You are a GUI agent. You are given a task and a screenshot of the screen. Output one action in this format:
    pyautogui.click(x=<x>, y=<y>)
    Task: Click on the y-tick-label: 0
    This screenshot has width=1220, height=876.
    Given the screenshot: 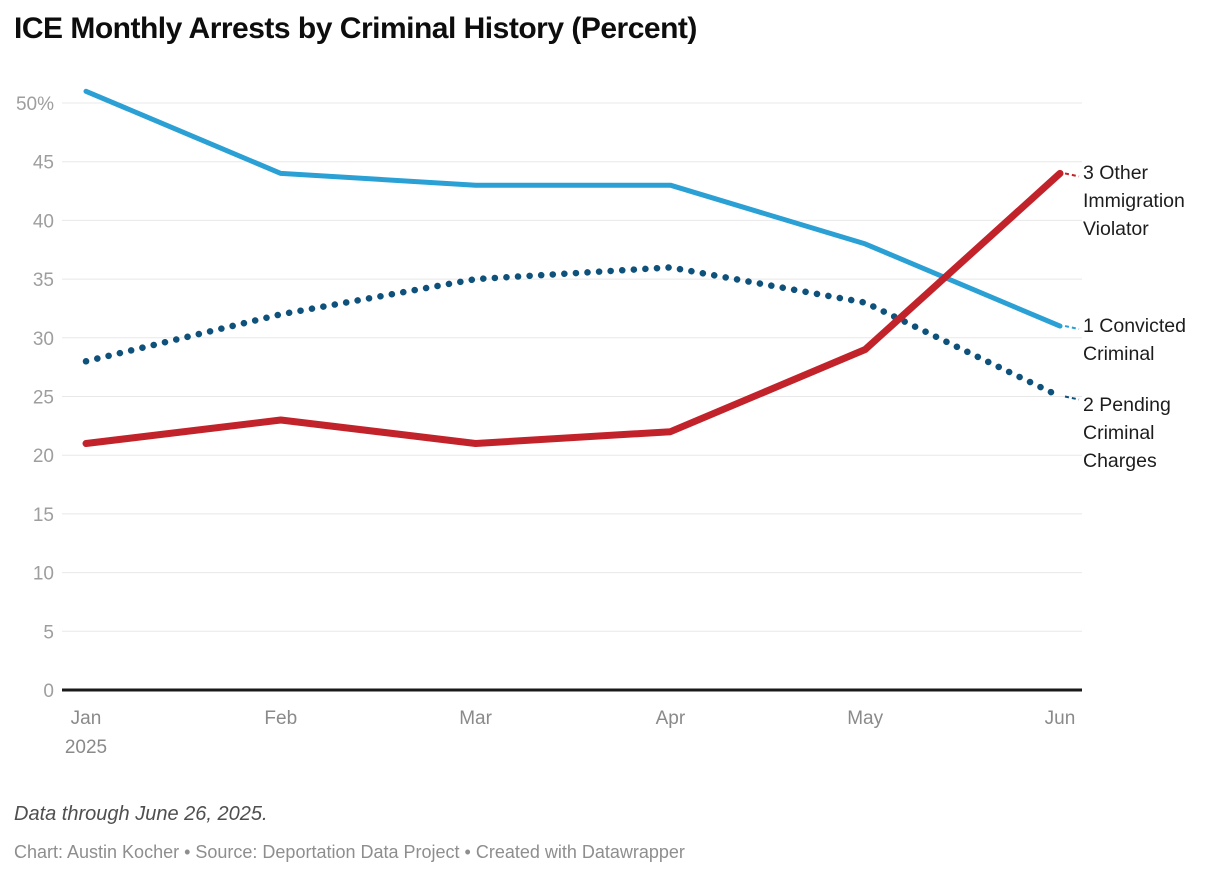 What is the action you would take?
    pyautogui.click(x=48, y=691)
    